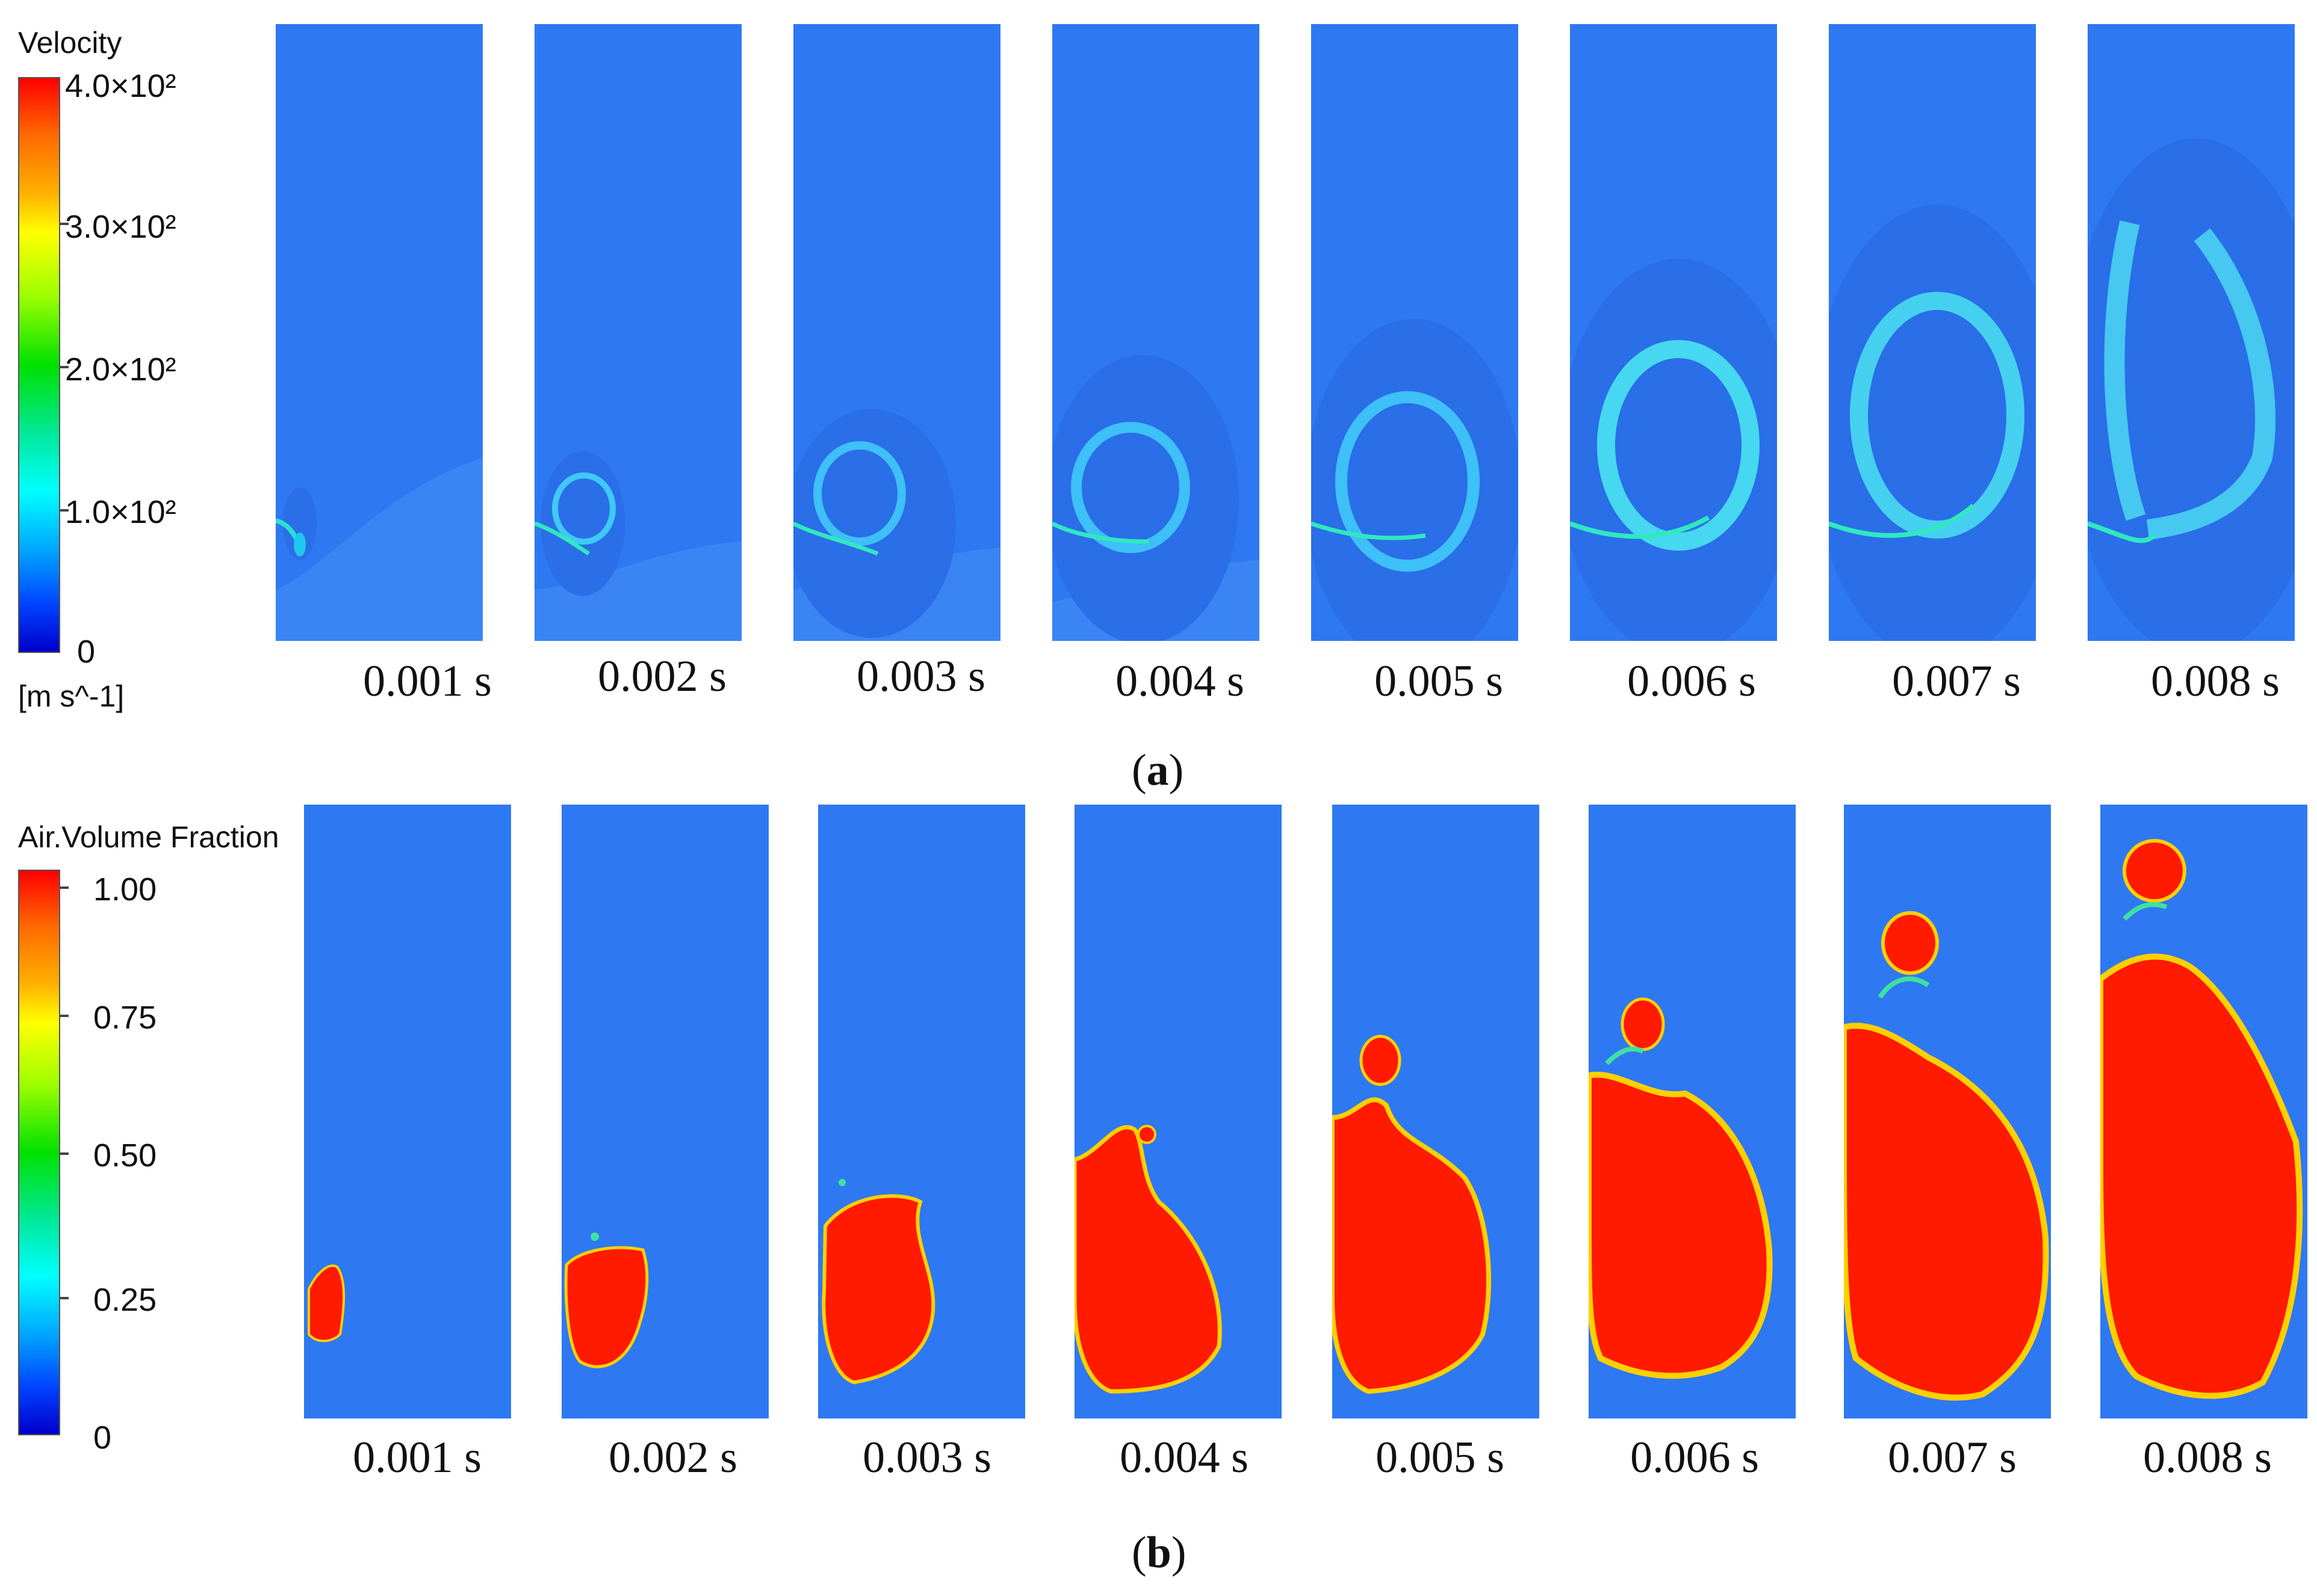 The image size is (2317, 1596). What do you see at coordinates (1674, 332) in the screenshot?
I see `velocity-panel-t6` at bounding box center [1674, 332].